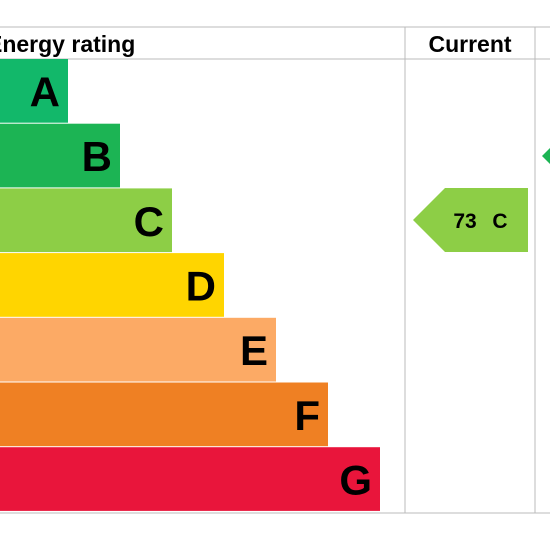 The image size is (550, 550). I want to click on band-letter: D, so click(201, 285).